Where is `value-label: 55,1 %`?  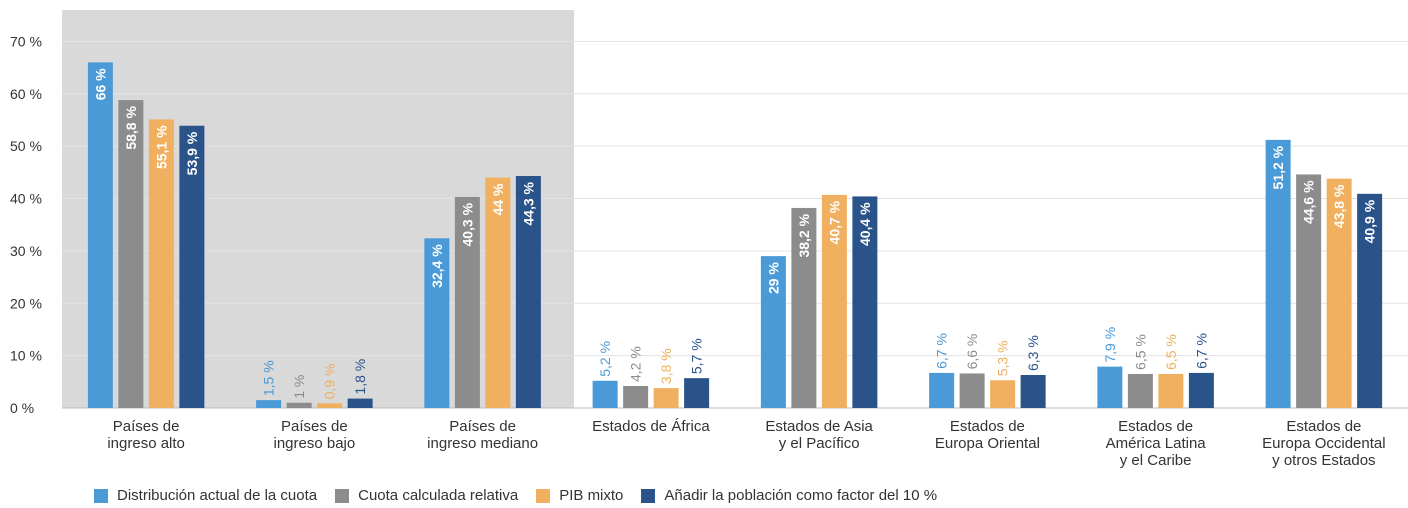
value-label: 55,1 % is located at coordinates (161, 147).